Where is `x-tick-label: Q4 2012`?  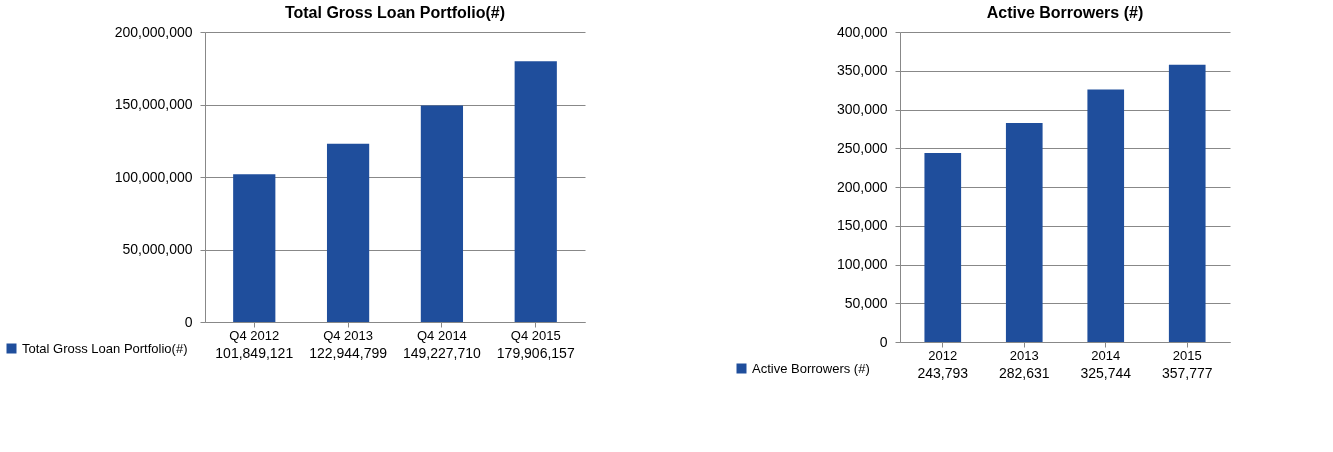 x-tick-label: Q4 2012 is located at coordinates (254, 335).